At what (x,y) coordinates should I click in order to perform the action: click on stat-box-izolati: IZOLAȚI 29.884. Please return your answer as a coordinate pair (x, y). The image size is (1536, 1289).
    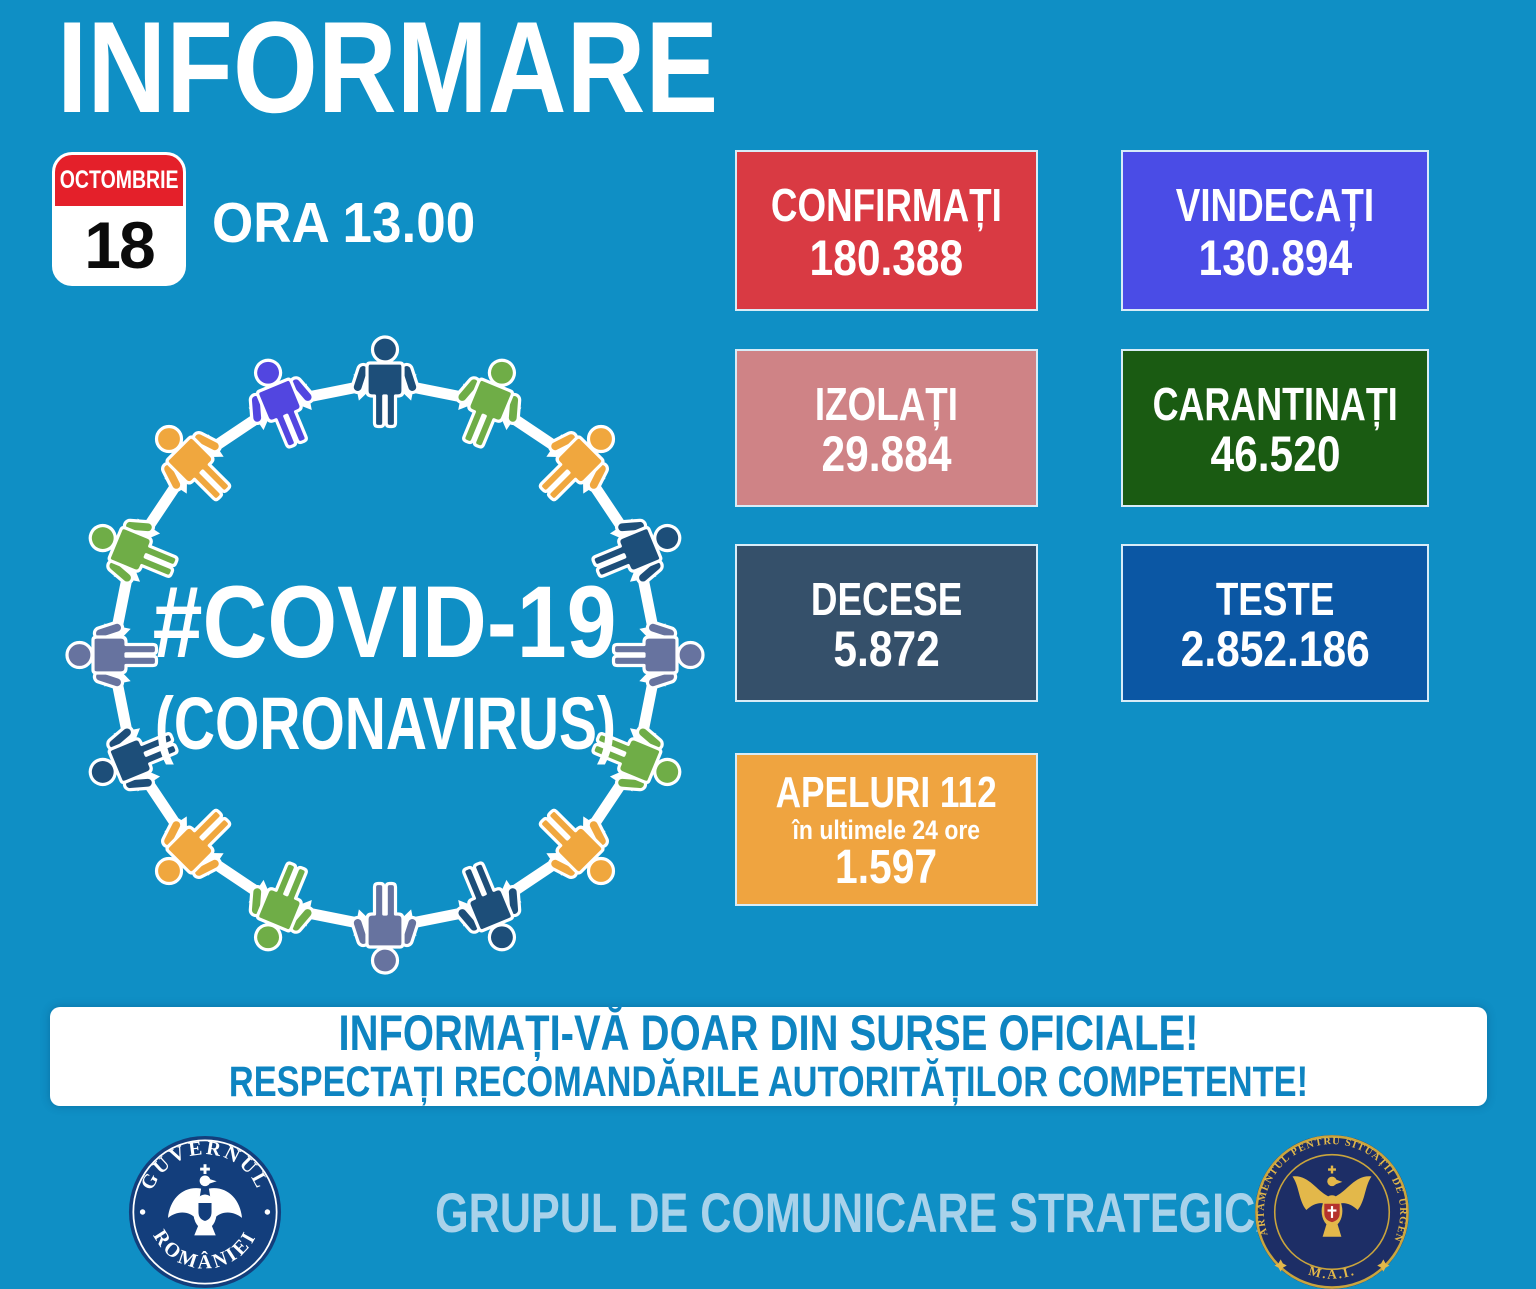
    Looking at the image, I should click on (886, 428).